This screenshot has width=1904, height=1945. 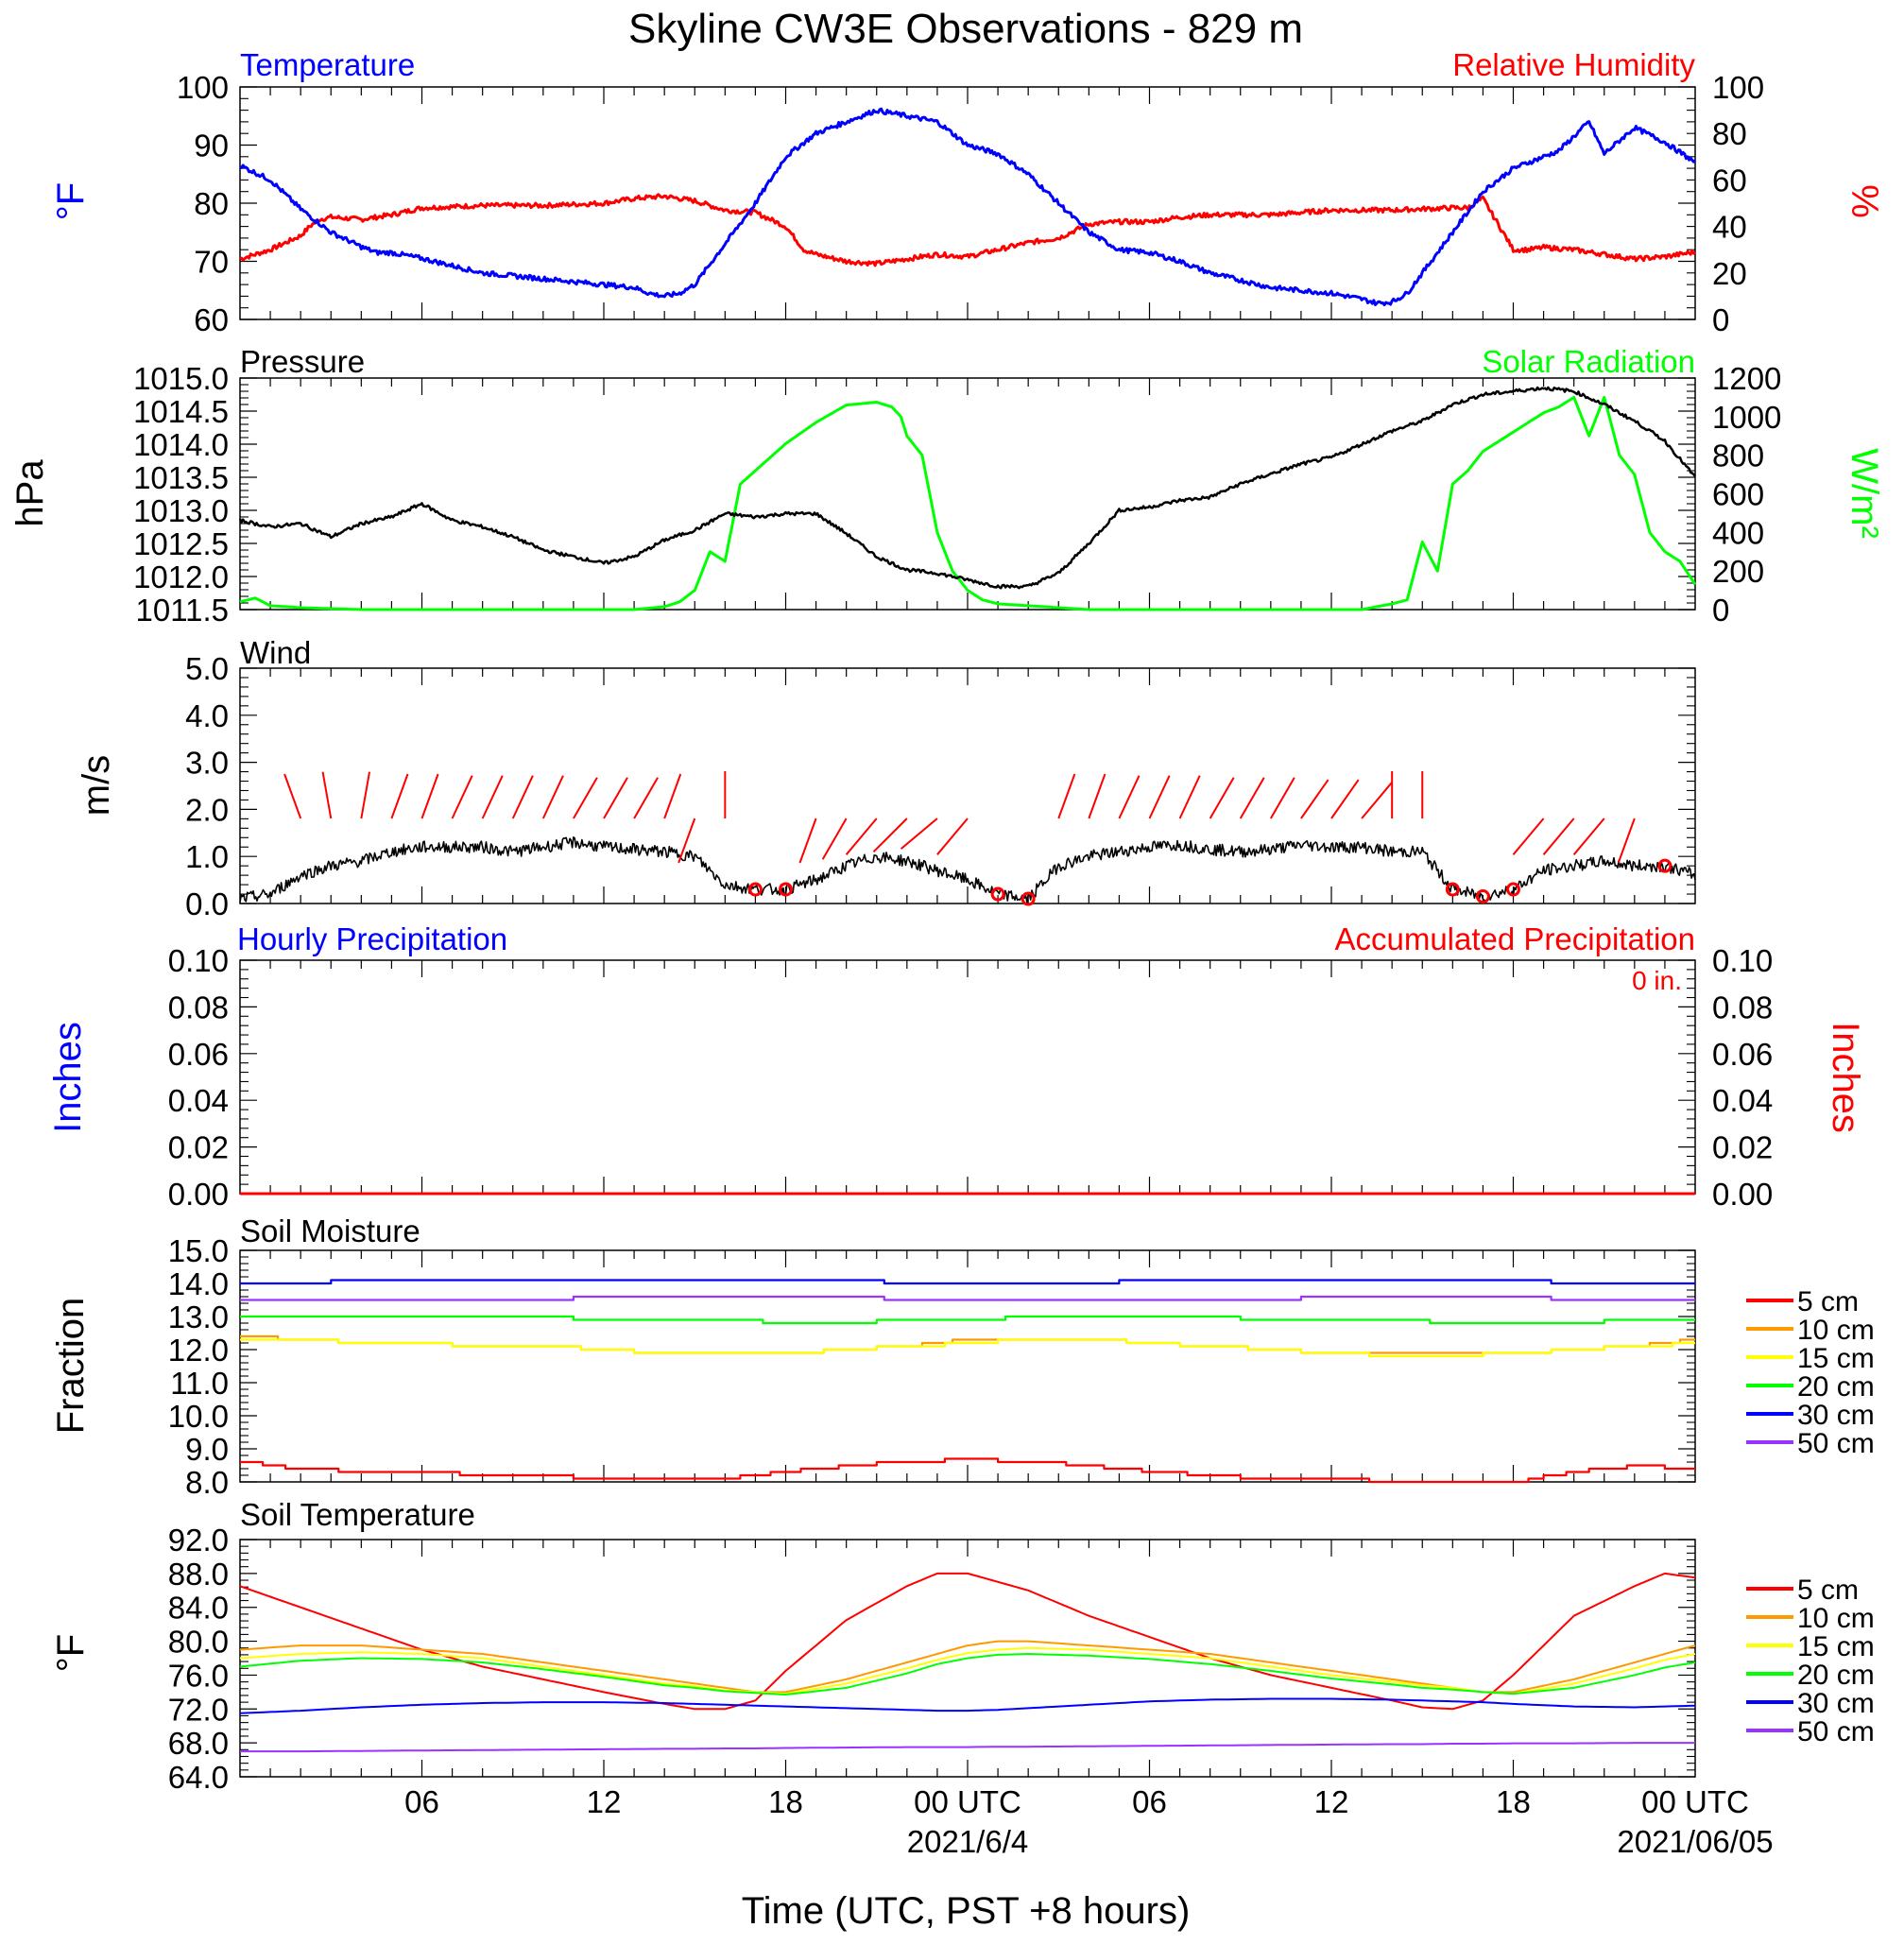 I want to click on y-right-tick-label: 200, so click(x=1738, y=571).